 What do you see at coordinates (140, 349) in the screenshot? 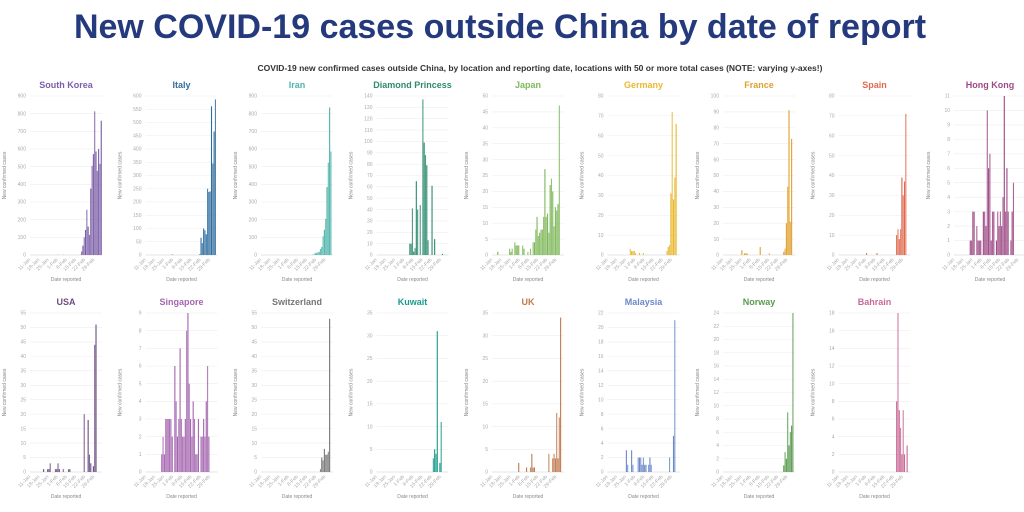
I see `y-tick-label: 7` at bounding box center [140, 349].